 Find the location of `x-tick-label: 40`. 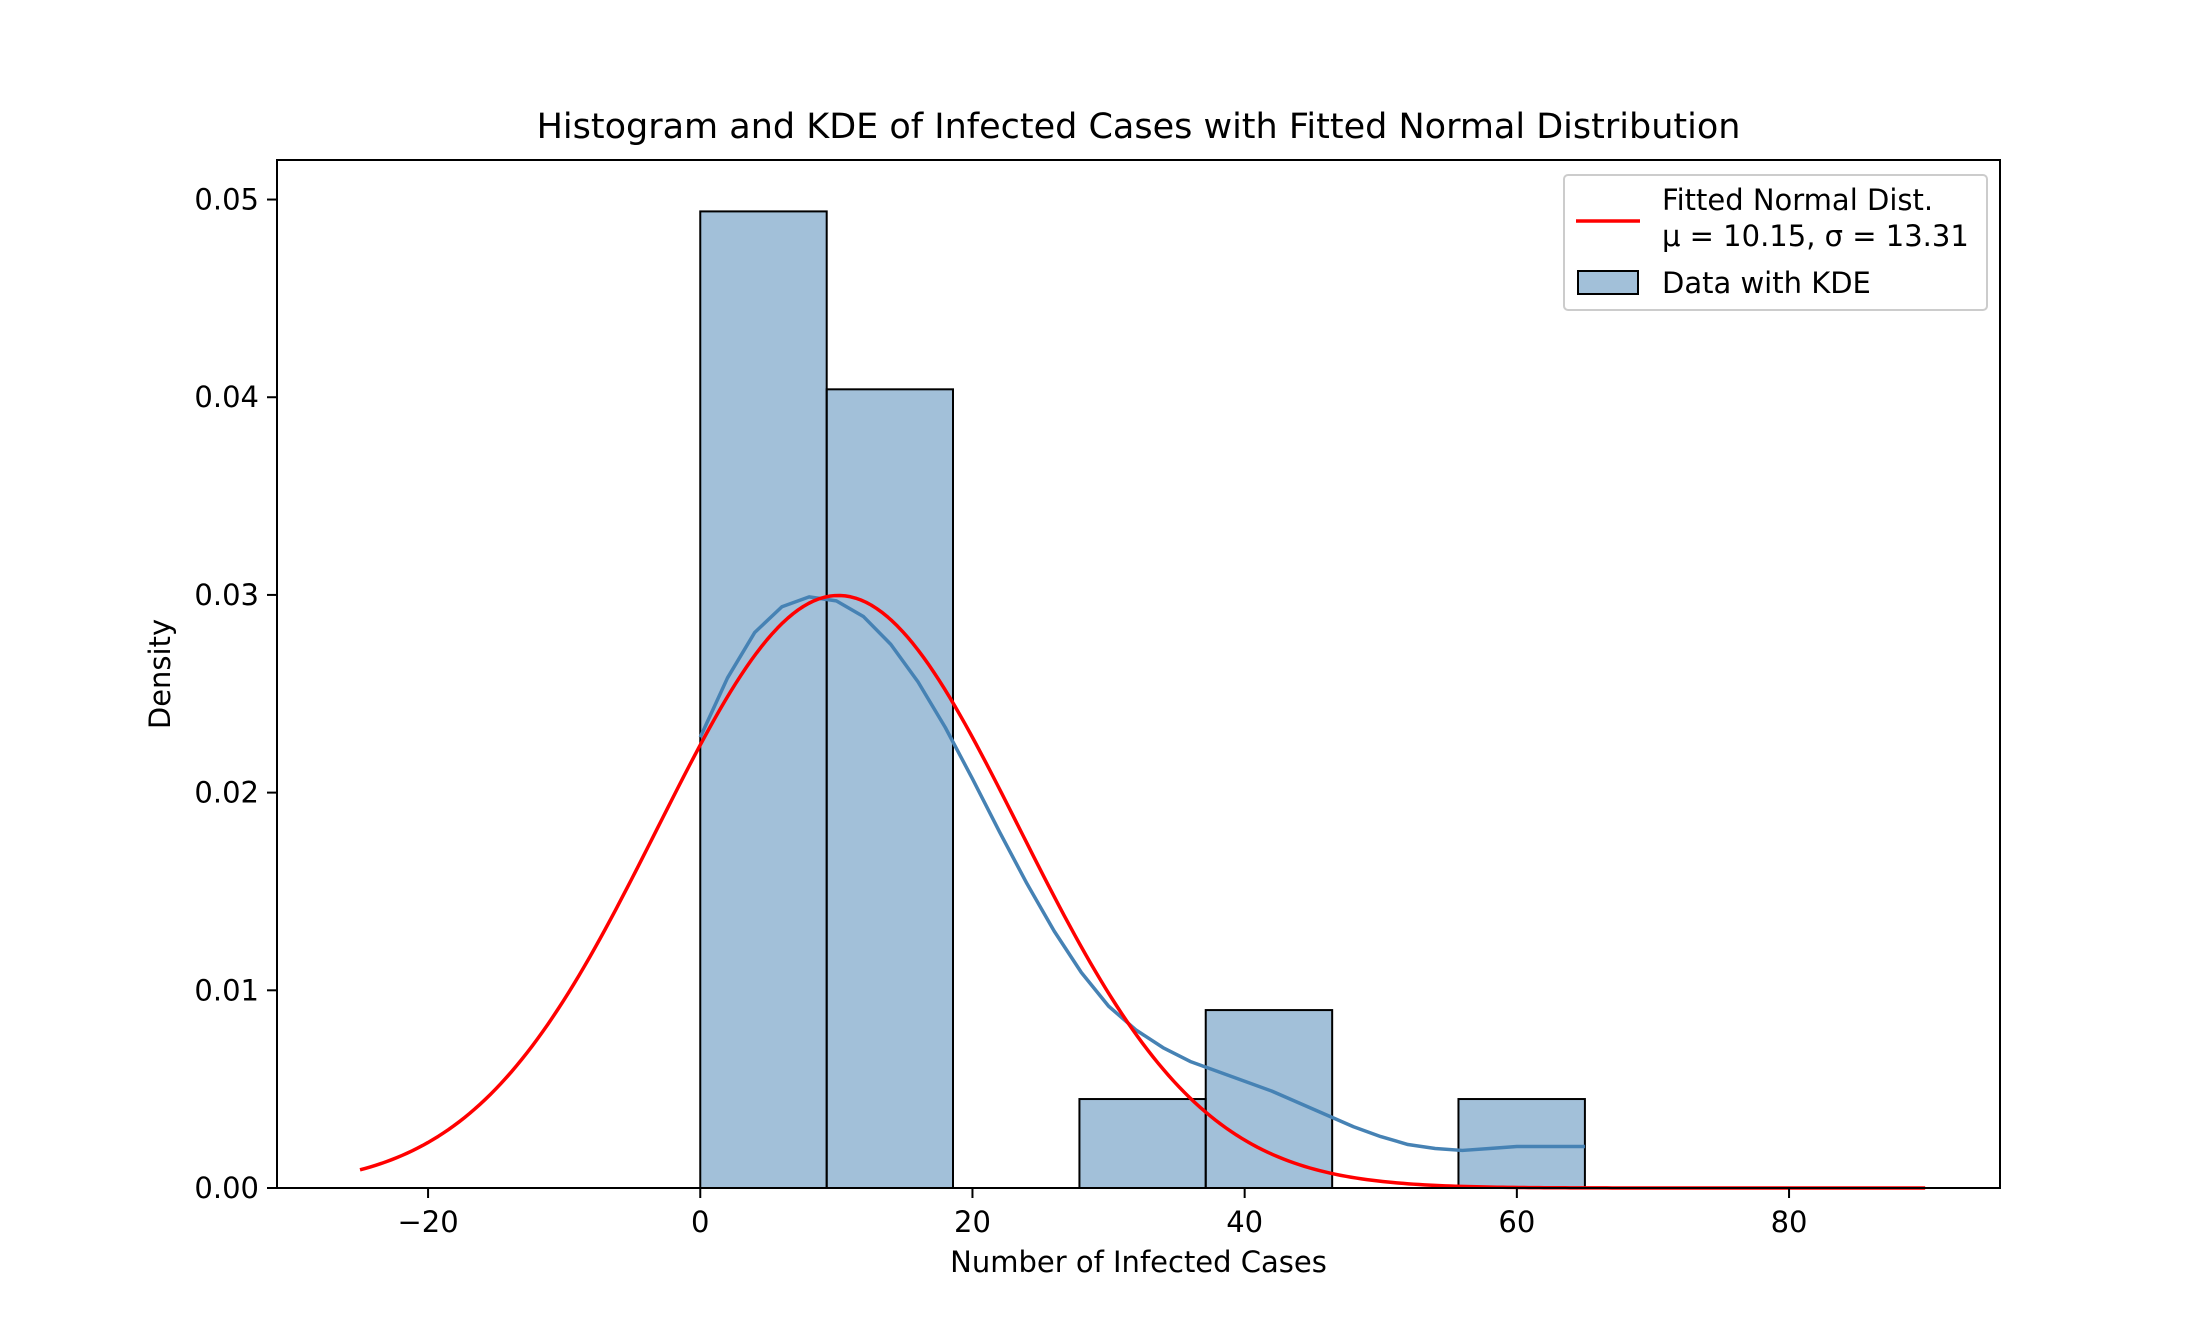

x-tick-label: 40 is located at coordinates (1244, 1222).